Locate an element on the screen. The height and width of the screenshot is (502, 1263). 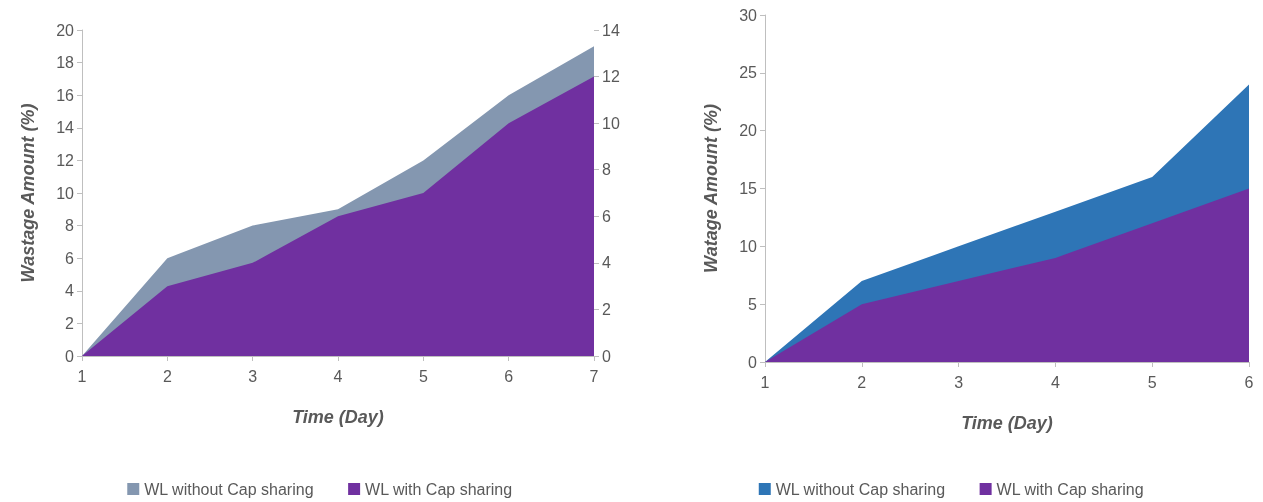
y2-tick-label: 8 is located at coordinates (606, 170).